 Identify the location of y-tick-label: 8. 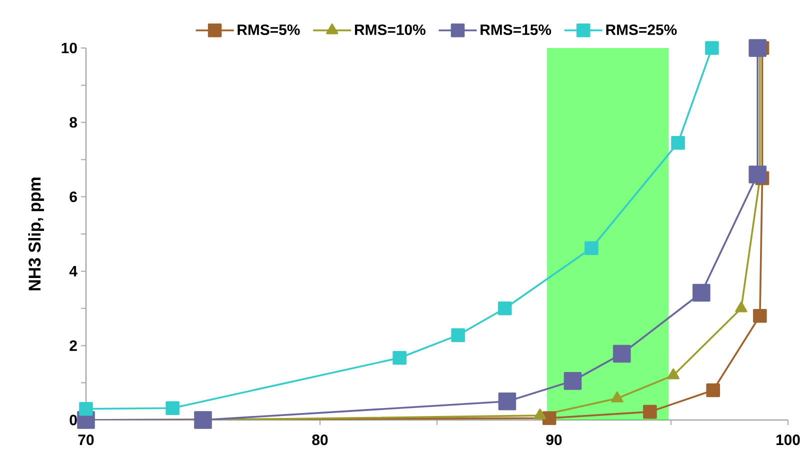
(74, 122).